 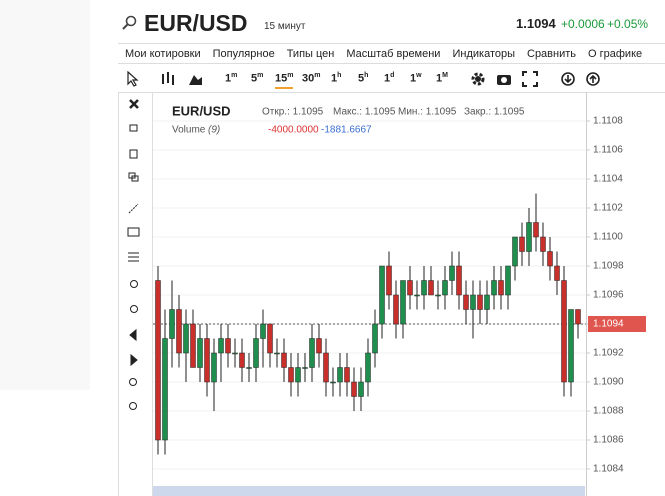 What do you see at coordinates (445, 75) in the screenshot?
I see `interval-unit: M` at bounding box center [445, 75].